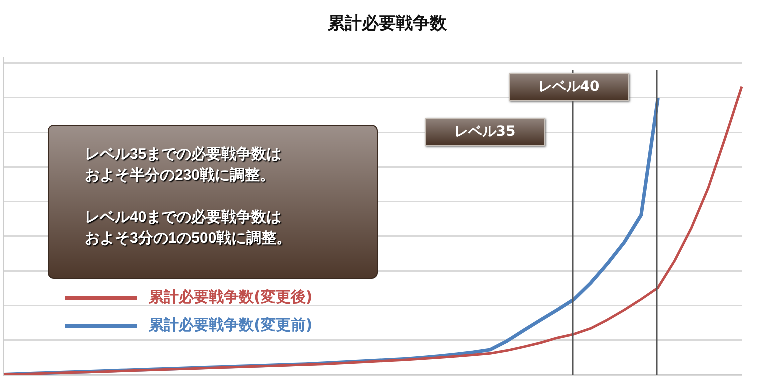 This screenshot has height=391, width=775. Describe the element at coordinates (569, 87) in the screenshot. I see `callout-box: レベル40` at that location.